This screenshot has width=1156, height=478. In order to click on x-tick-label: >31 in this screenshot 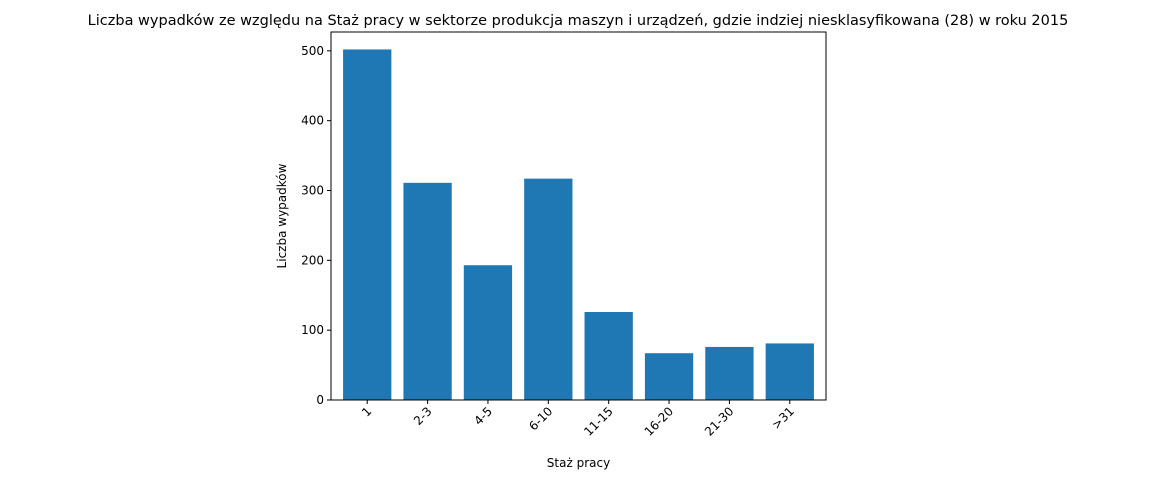, I will do `click(783, 418)`.